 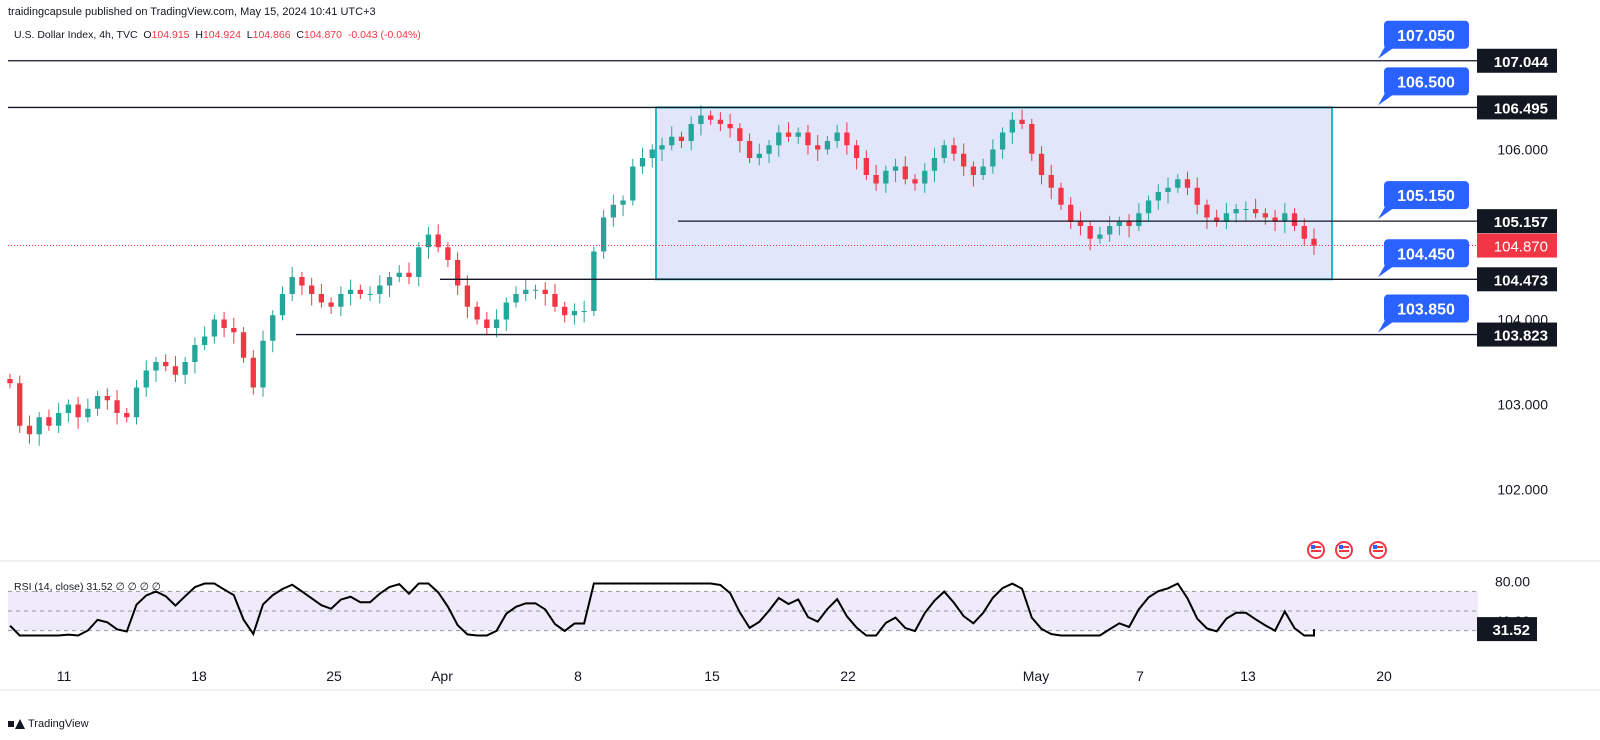 I want to click on open-label: O, so click(x=147, y=35).